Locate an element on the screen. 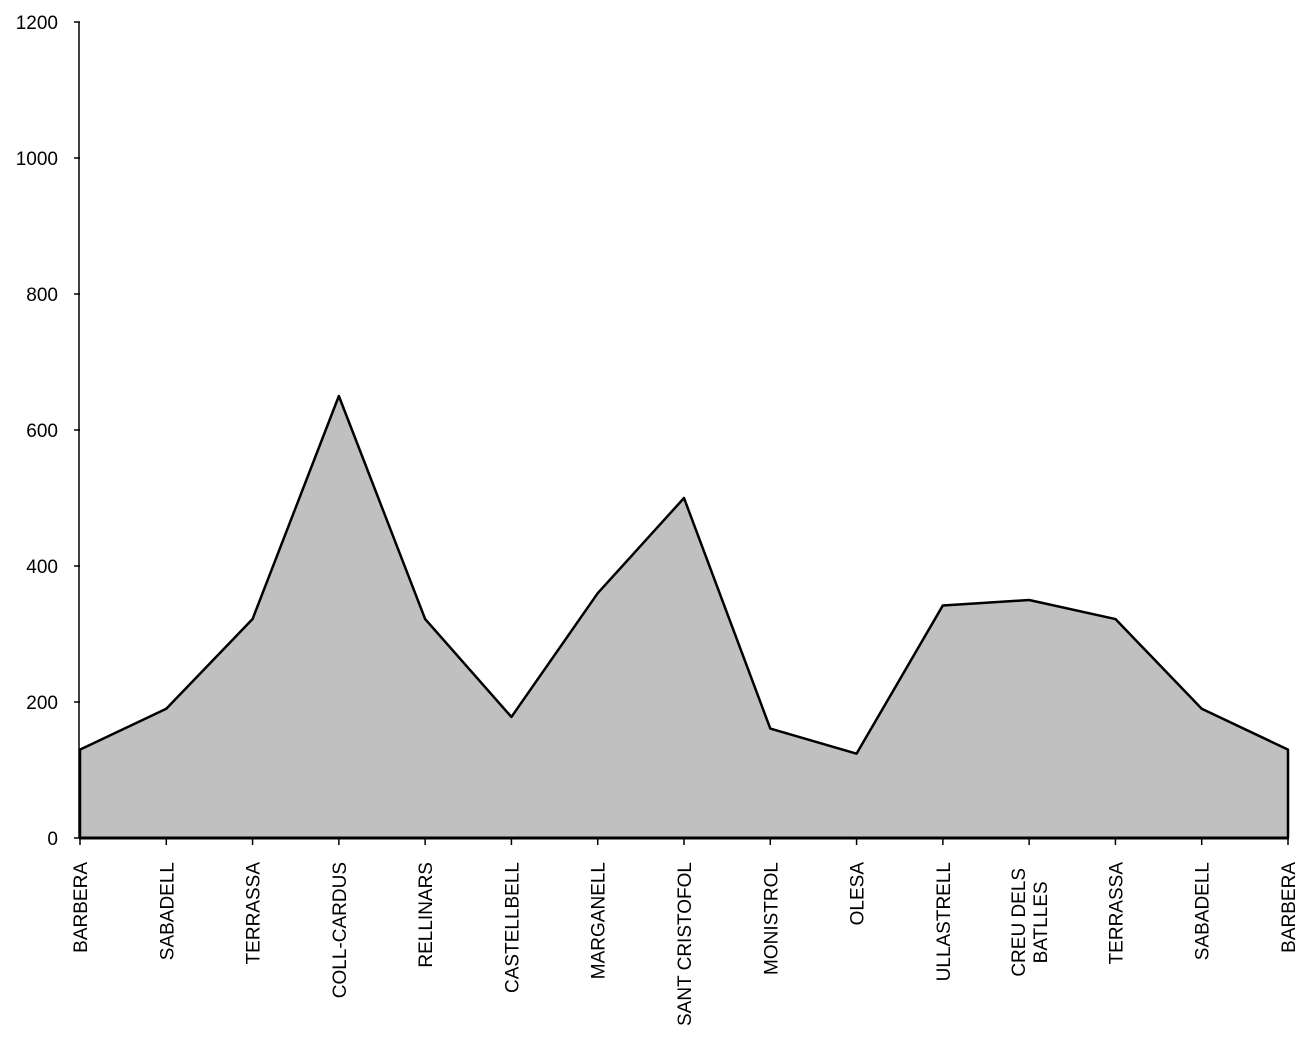 This screenshot has height=1045, width=1299. x-tick-label: COLL-CARDUS is located at coordinates (340, 930).